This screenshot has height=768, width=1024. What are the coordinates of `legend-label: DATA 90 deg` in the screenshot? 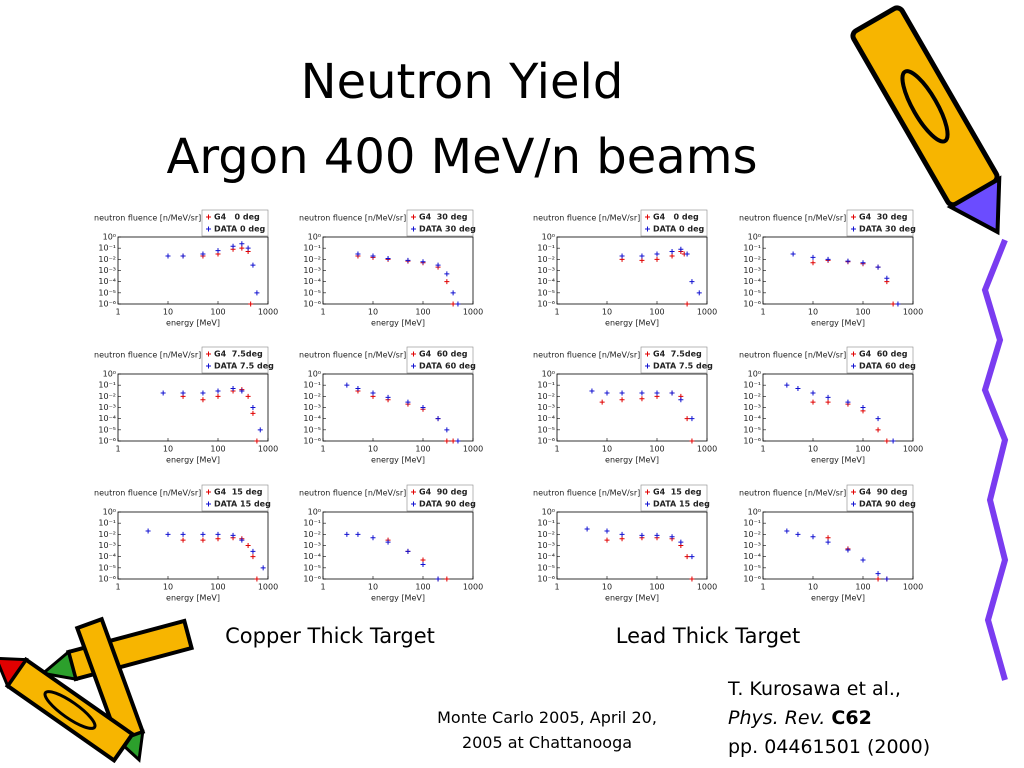 It's located at (887, 504).